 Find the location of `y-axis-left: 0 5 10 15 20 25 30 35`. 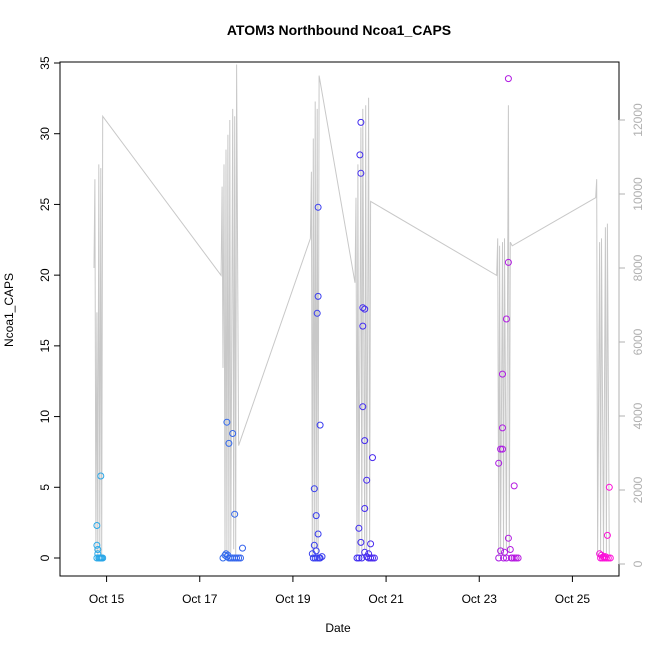

y-axis-left: 0 5 10 15 20 25 30 35 is located at coordinates (49, 308).